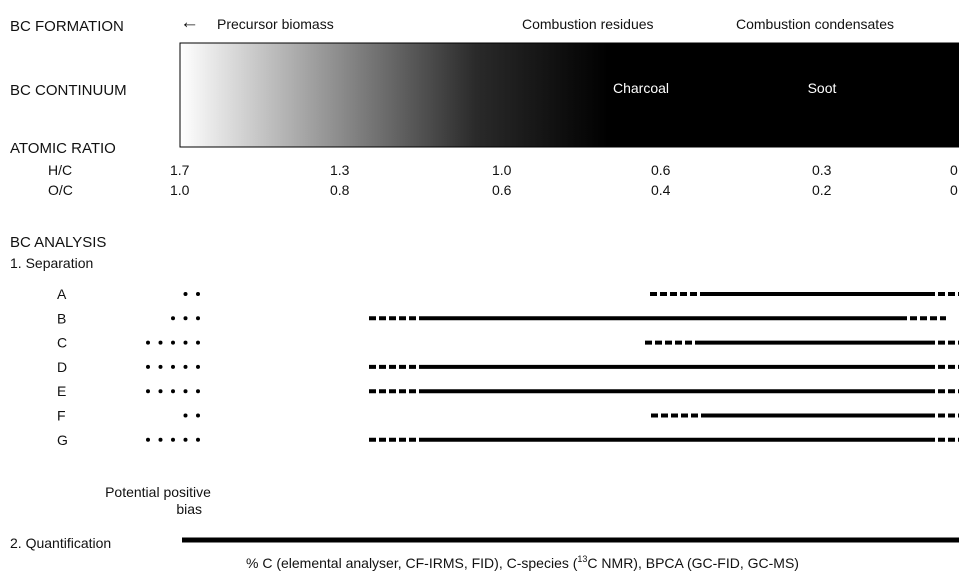 The height and width of the screenshot is (577, 959). What do you see at coordinates (180, 170) in the screenshot?
I see `hc-value-0: 1.7` at bounding box center [180, 170].